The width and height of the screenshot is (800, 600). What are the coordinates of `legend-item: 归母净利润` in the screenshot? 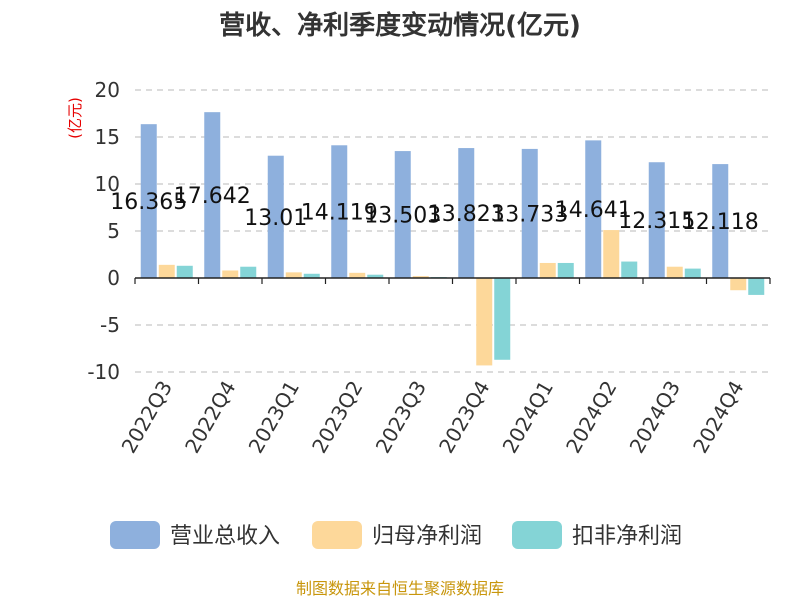 It's located at (397, 535).